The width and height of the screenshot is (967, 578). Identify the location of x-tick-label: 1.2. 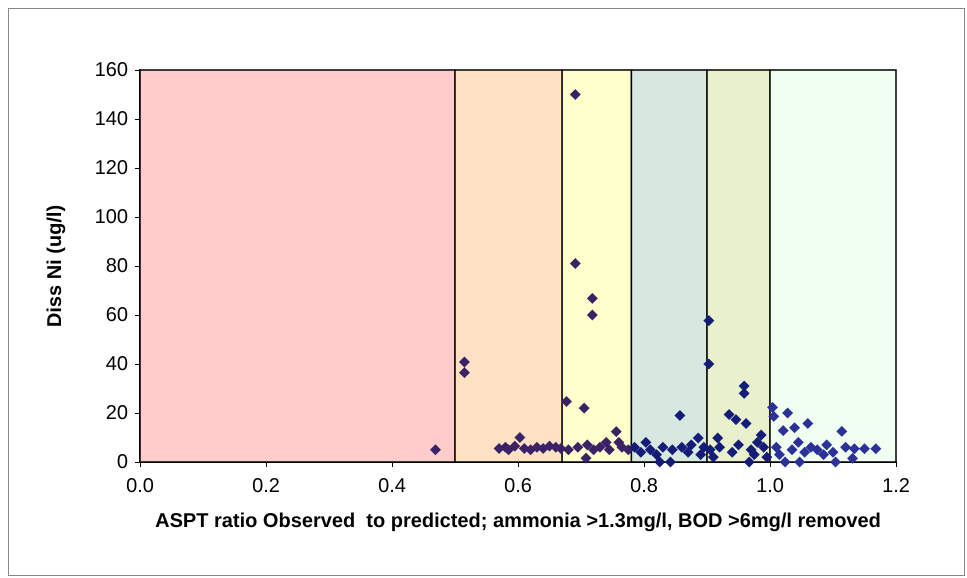
(896, 486).